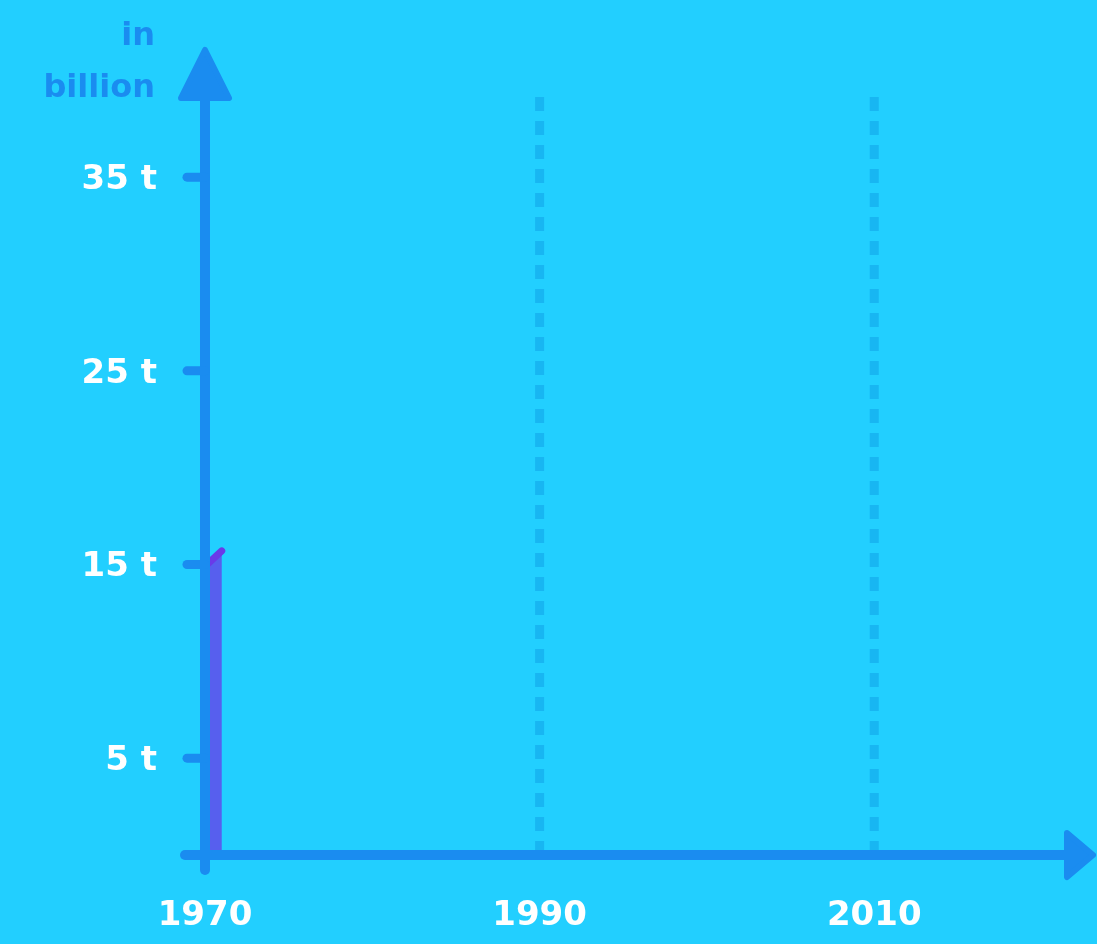 This screenshot has width=1097, height=944. Describe the element at coordinates (119, 370) in the screenshot. I see `y-tick-label: 25 t` at that location.